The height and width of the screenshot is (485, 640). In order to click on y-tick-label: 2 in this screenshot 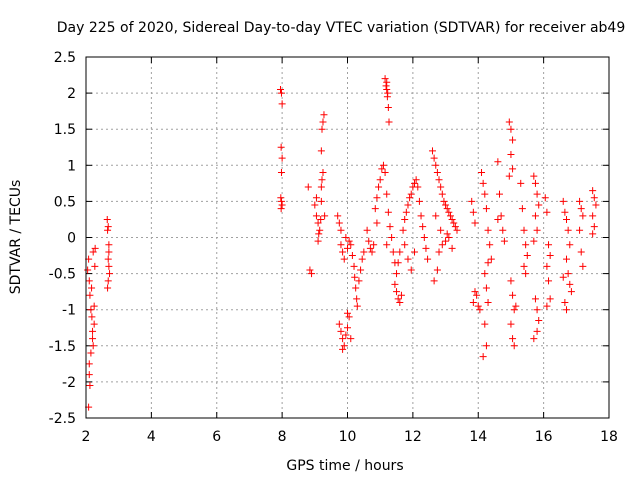, I will do `click(71, 94)`.